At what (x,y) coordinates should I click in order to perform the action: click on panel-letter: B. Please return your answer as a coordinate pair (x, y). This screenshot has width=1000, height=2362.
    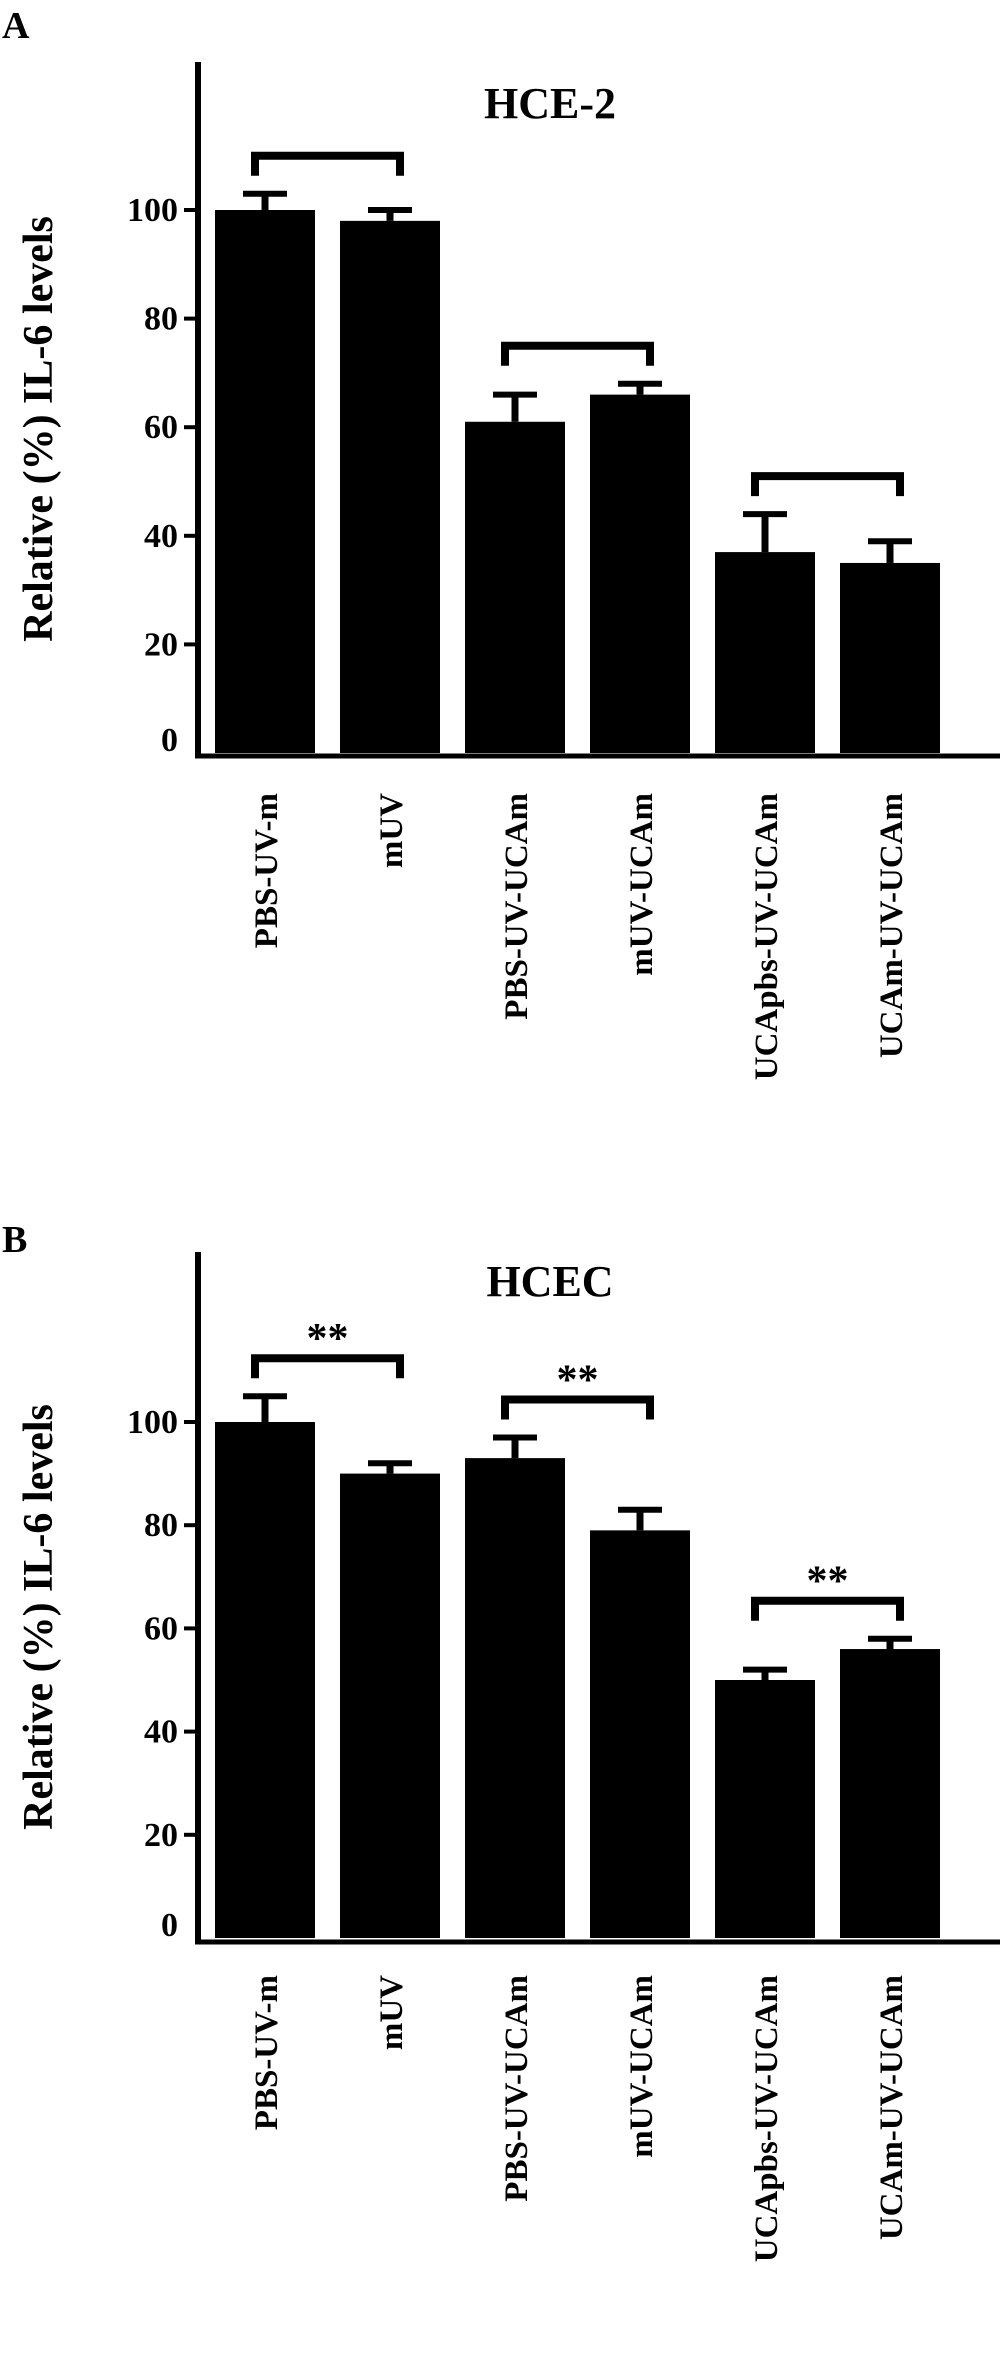
    Looking at the image, I should click on (14, 1240).